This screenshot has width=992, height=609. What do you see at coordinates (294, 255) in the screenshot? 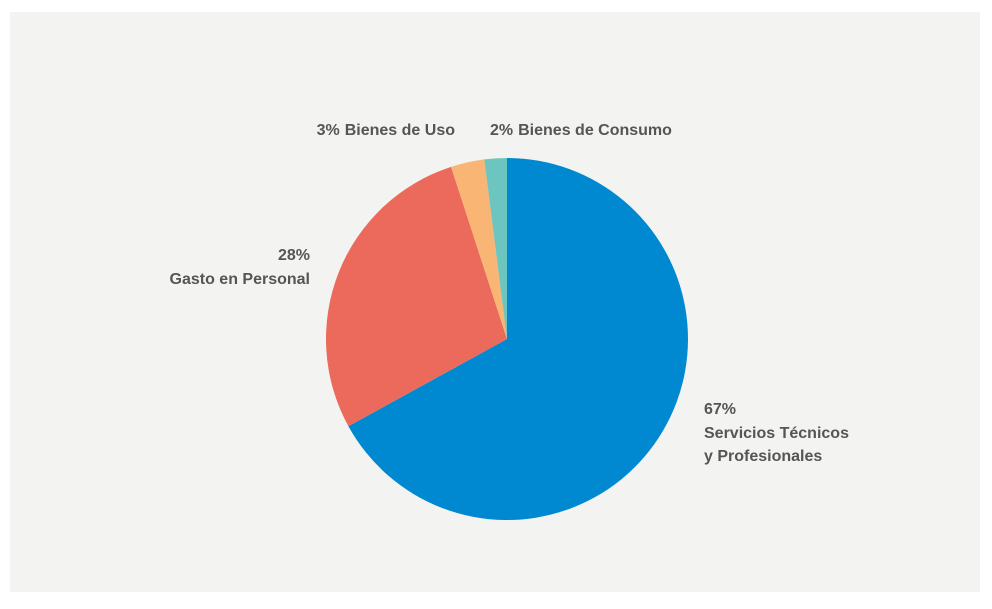
I see `value-label: 28%` at bounding box center [294, 255].